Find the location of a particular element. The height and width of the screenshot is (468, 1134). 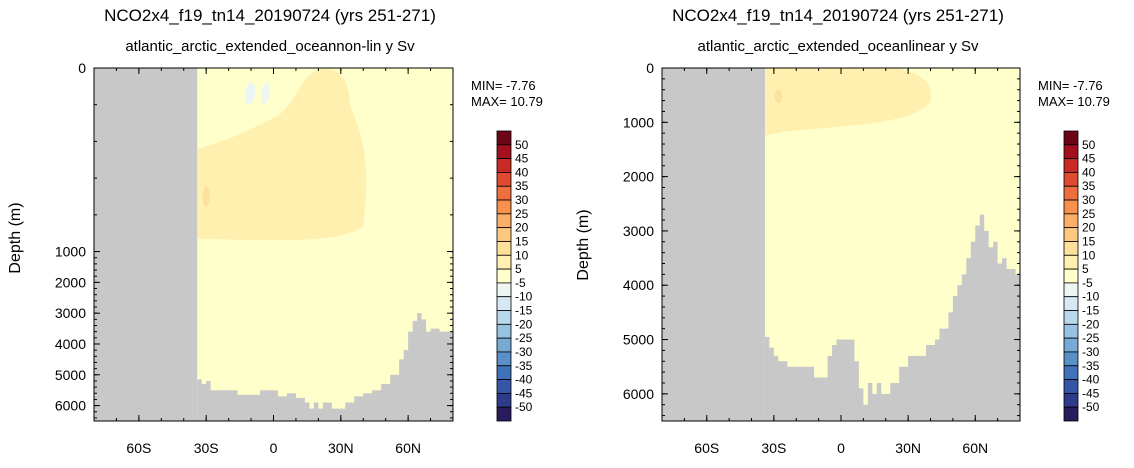

left-ylabel: Depth (m) is located at coordinates (15, 237).